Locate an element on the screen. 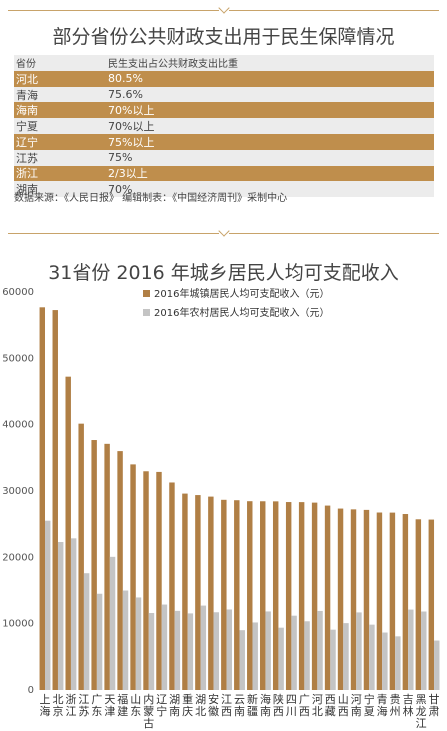 The width and height of the screenshot is (447, 731). x-category-label: 四川 is located at coordinates (291, 705).